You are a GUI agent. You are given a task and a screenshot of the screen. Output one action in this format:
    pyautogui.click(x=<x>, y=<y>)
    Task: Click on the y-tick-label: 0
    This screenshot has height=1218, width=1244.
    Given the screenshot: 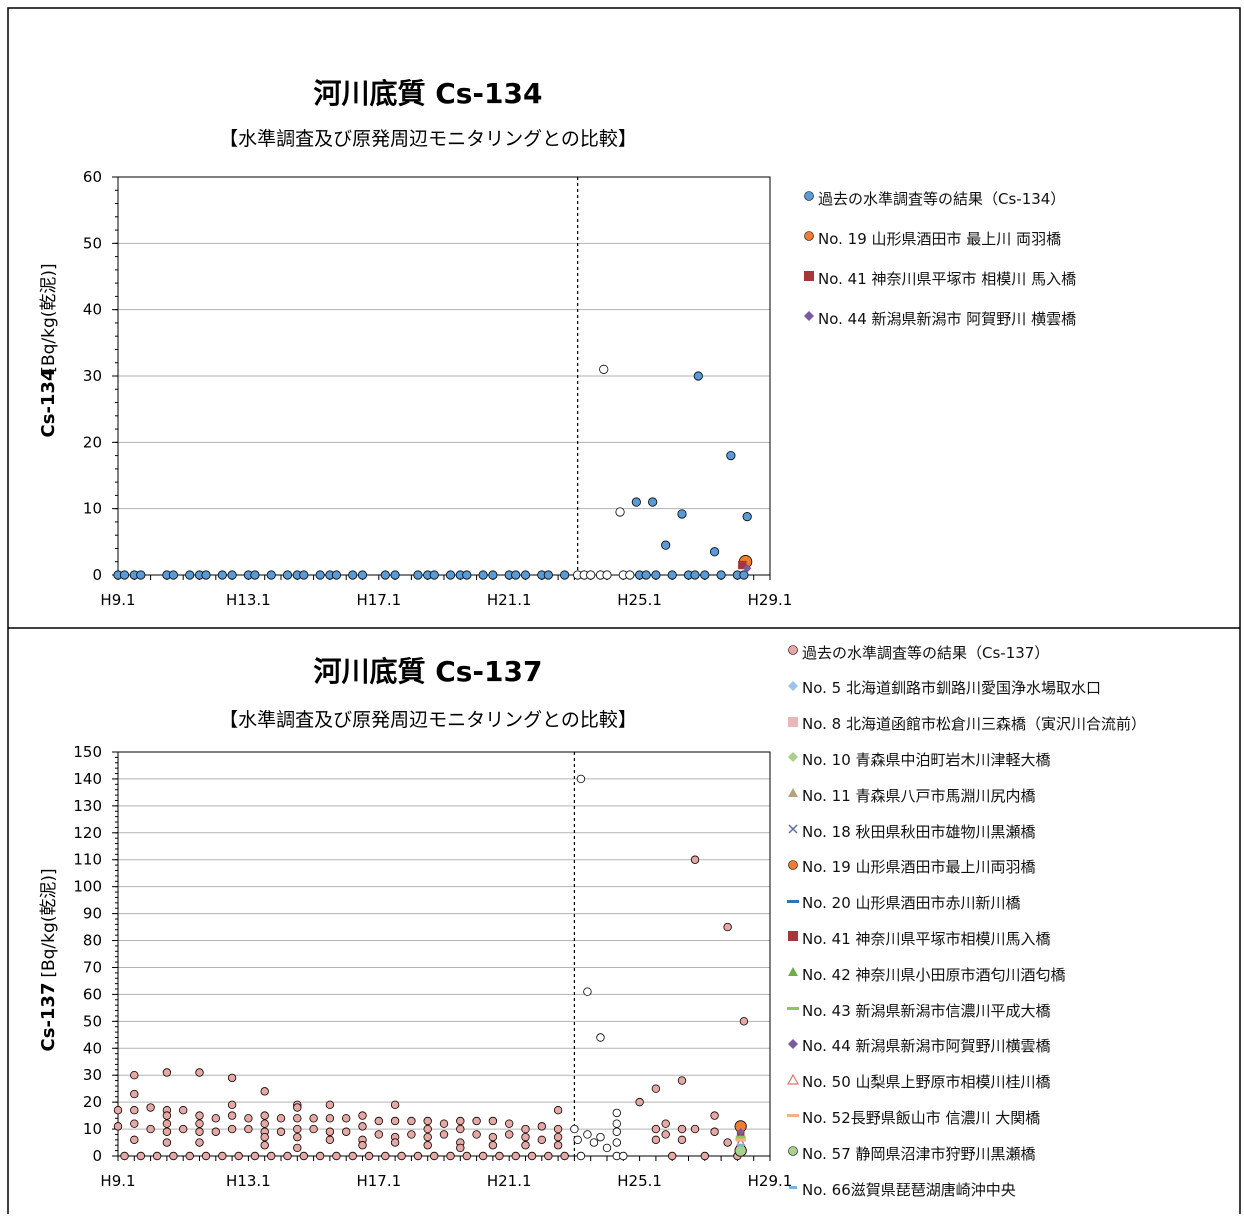 What is the action you would take?
    pyautogui.click(x=97, y=575)
    